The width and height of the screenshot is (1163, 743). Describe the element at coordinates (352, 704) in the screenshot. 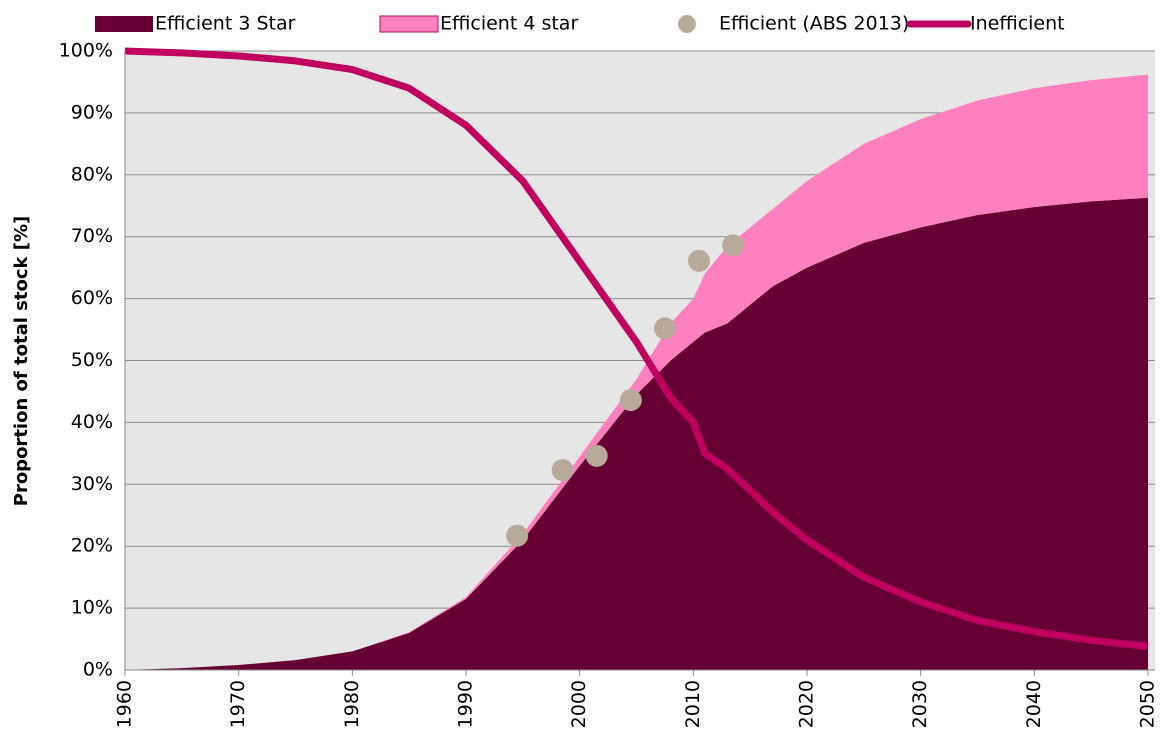

I see `x-tick-label: 1980` at that location.